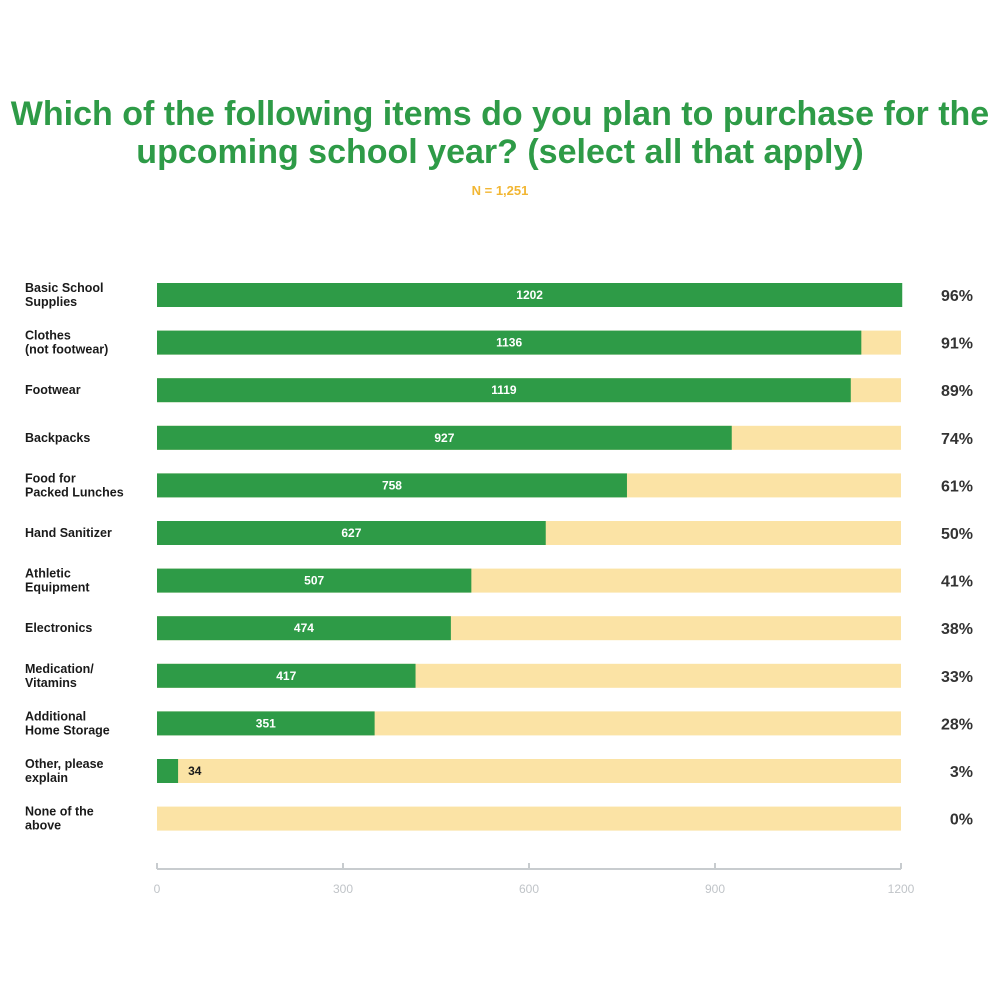 The width and height of the screenshot is (1000, 1000). I want to click on bar-value-label: 1119, so click(504, 390).